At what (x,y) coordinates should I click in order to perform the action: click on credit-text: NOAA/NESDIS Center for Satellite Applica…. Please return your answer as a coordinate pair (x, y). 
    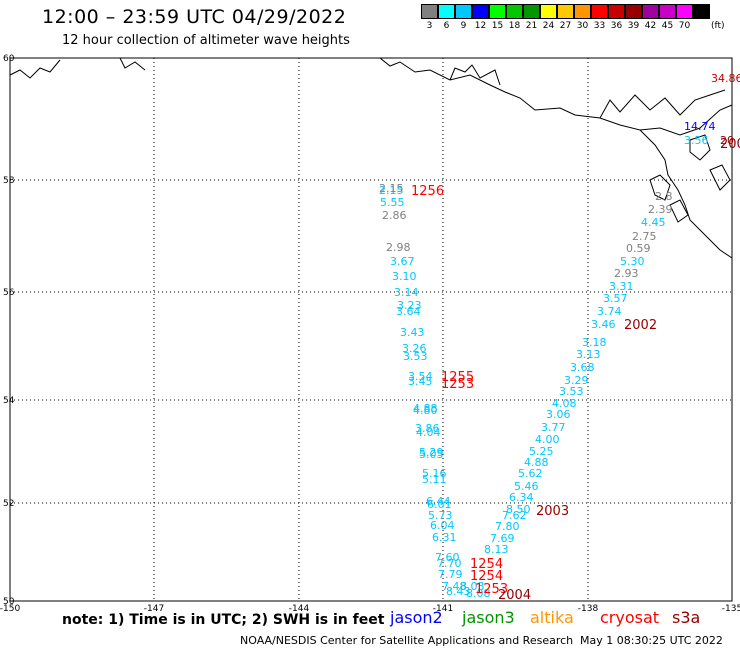
    Looking at the image, I should click on (407, 640).